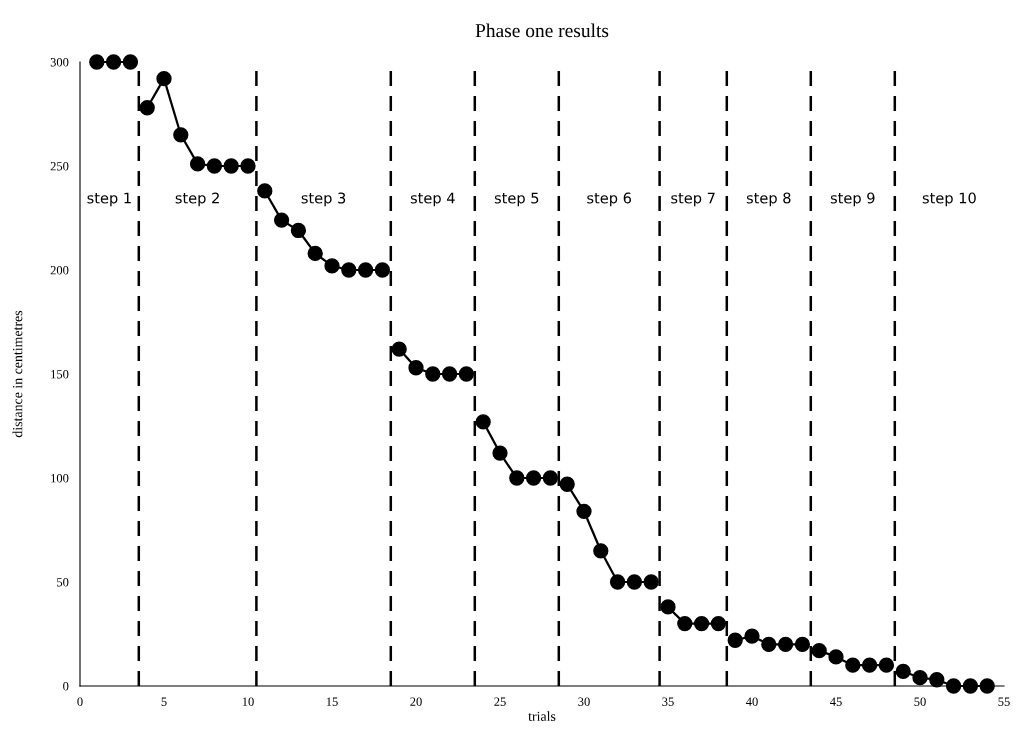  What do you see at coordinates (432, 199) in the screenshot?
I see `annotation: step 4` at bounding box center [432, 199].